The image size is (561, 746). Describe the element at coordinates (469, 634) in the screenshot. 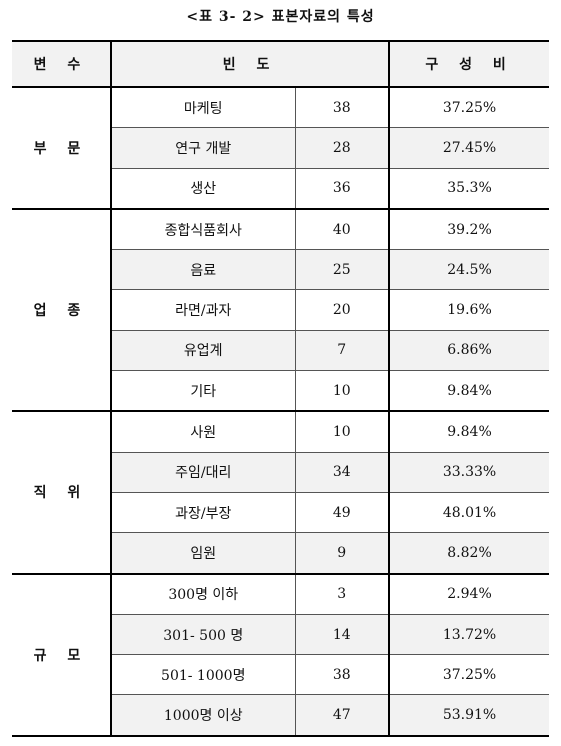

I see `ratio-cell: 13.72%` at that location.